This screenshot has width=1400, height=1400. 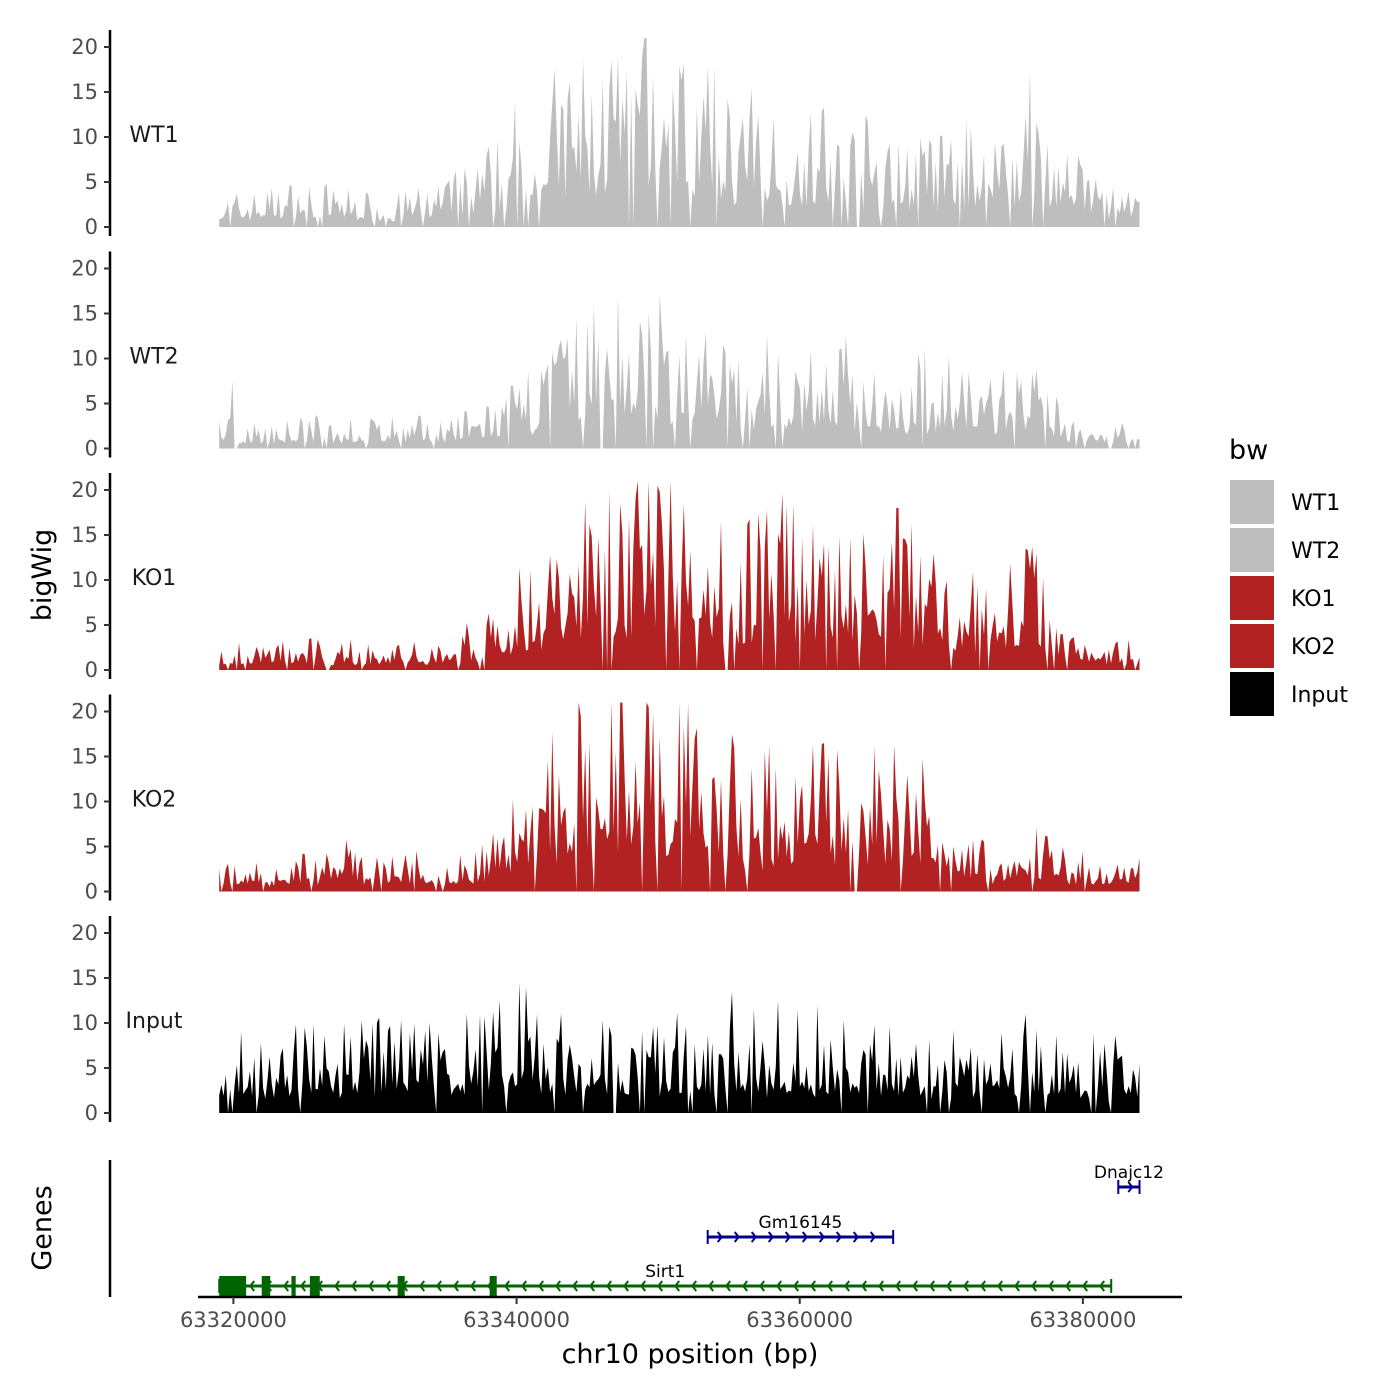 I want to click on legend-label: Input, so click(x=1319, y=695).